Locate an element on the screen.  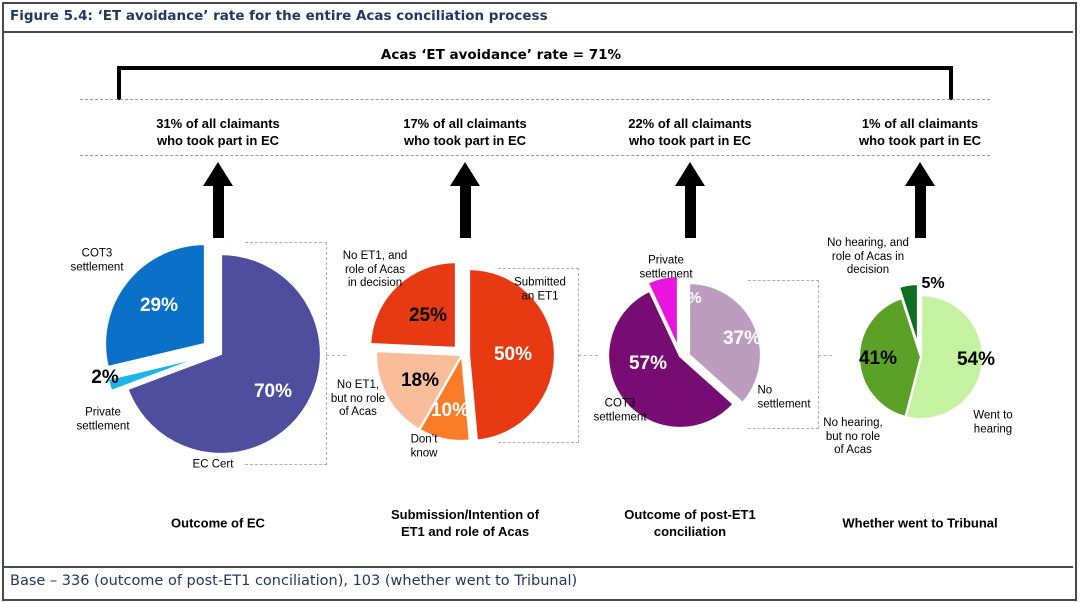
pie4-label-went-to-hearing: Went to hearing is located at coordinates (993, 422).